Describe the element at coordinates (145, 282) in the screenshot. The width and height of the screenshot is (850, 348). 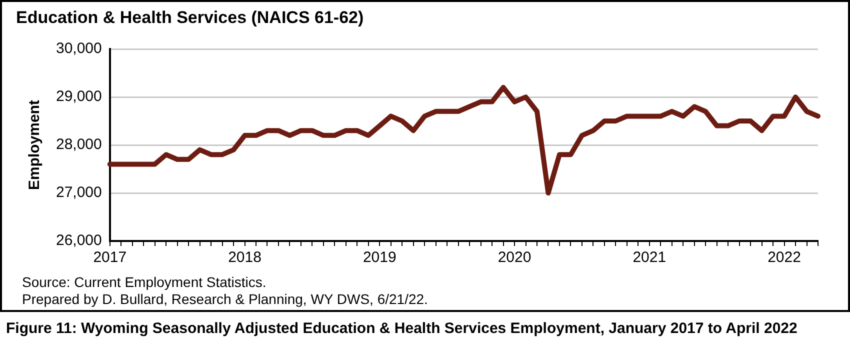
I see `source-note: Source: Current Employment Statistics.` at that location.